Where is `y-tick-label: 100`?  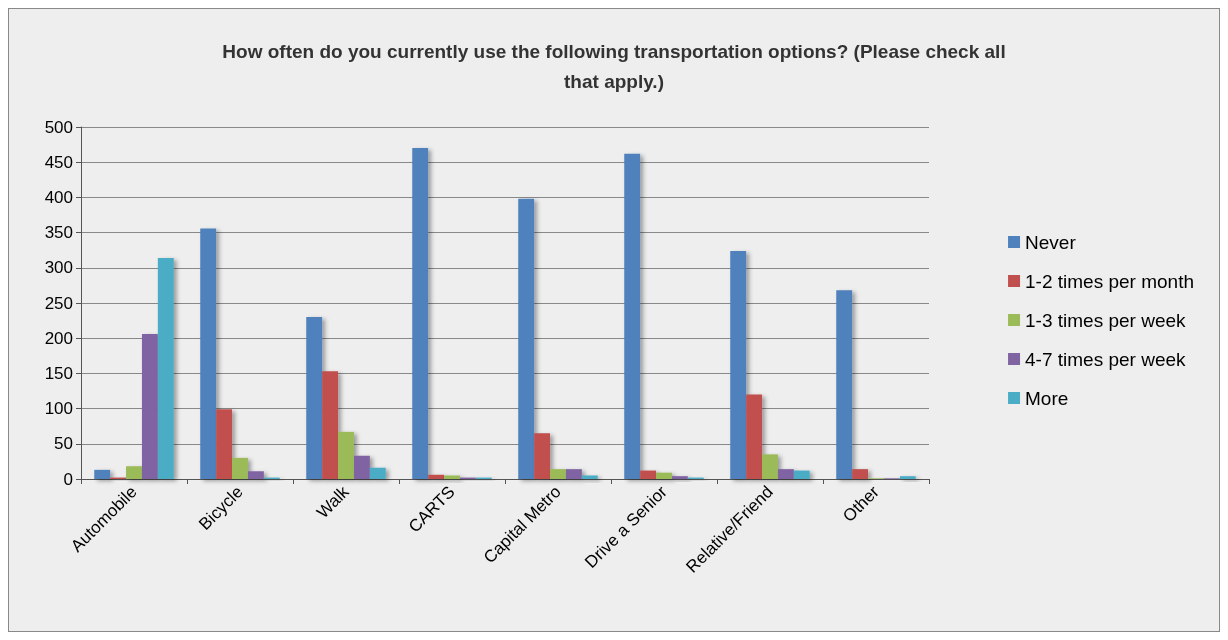 y-tick-label: 100 is located at coordinates (58, 409).